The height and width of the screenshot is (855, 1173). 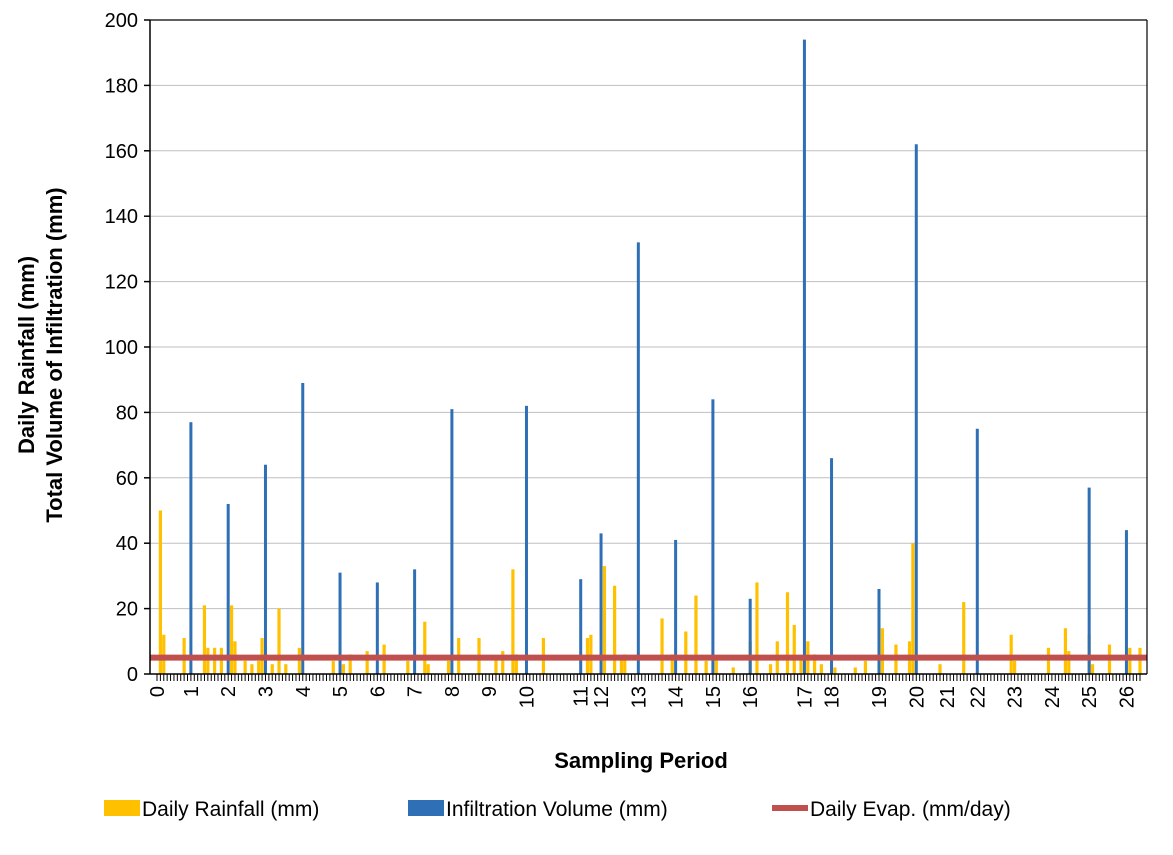 I want to click on y-tick-label: 100, so click(x=121, y=348).